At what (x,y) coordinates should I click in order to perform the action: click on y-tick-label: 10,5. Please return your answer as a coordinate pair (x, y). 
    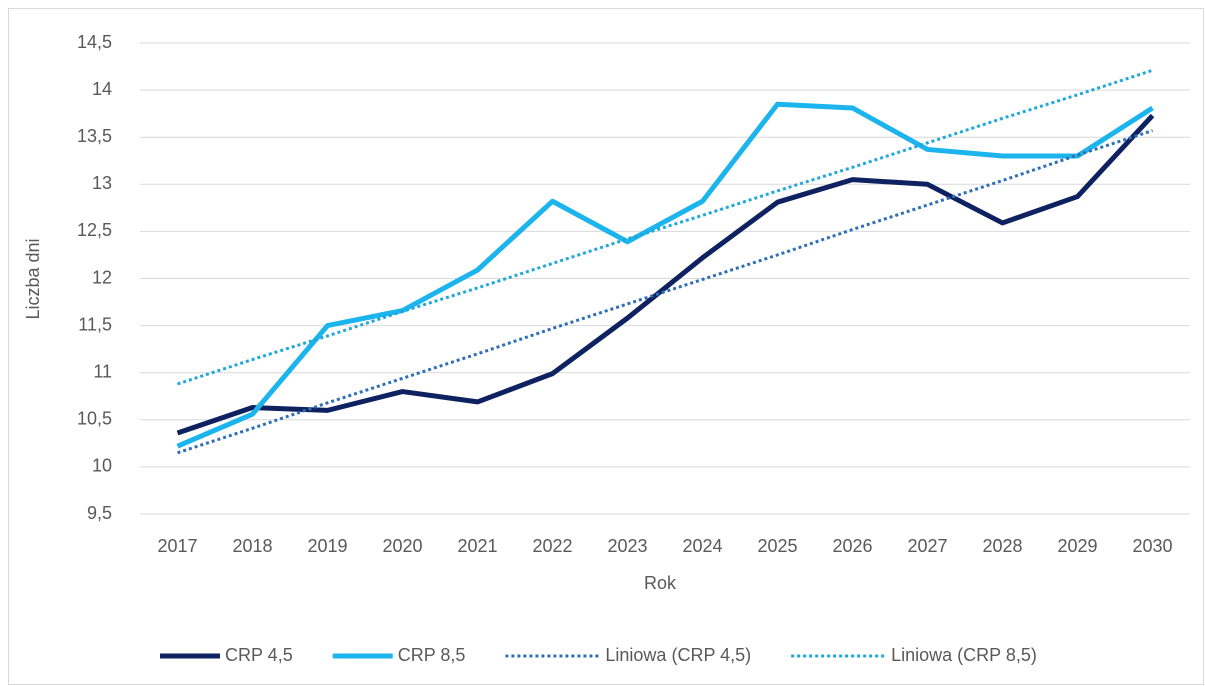
    Looking at the image, I should click on (94, 419).